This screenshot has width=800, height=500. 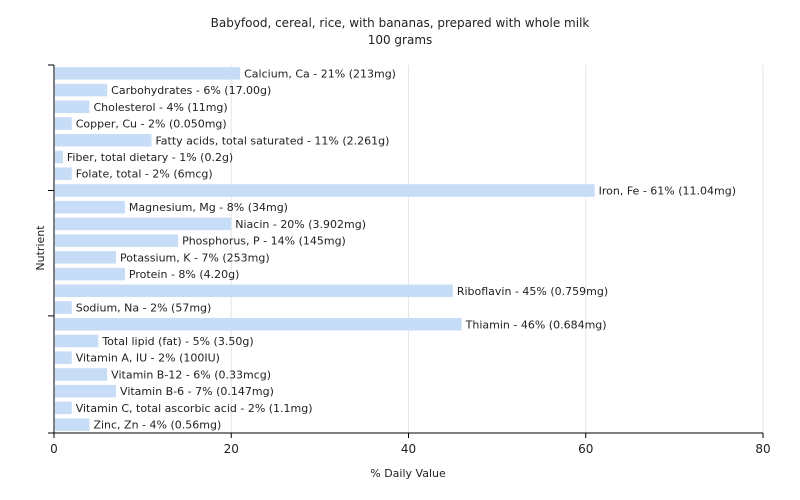 What do you see at coordinates (762, 449) in the screenshot?
I see `x-tick-label: 80` at bounding box center [762, 449].